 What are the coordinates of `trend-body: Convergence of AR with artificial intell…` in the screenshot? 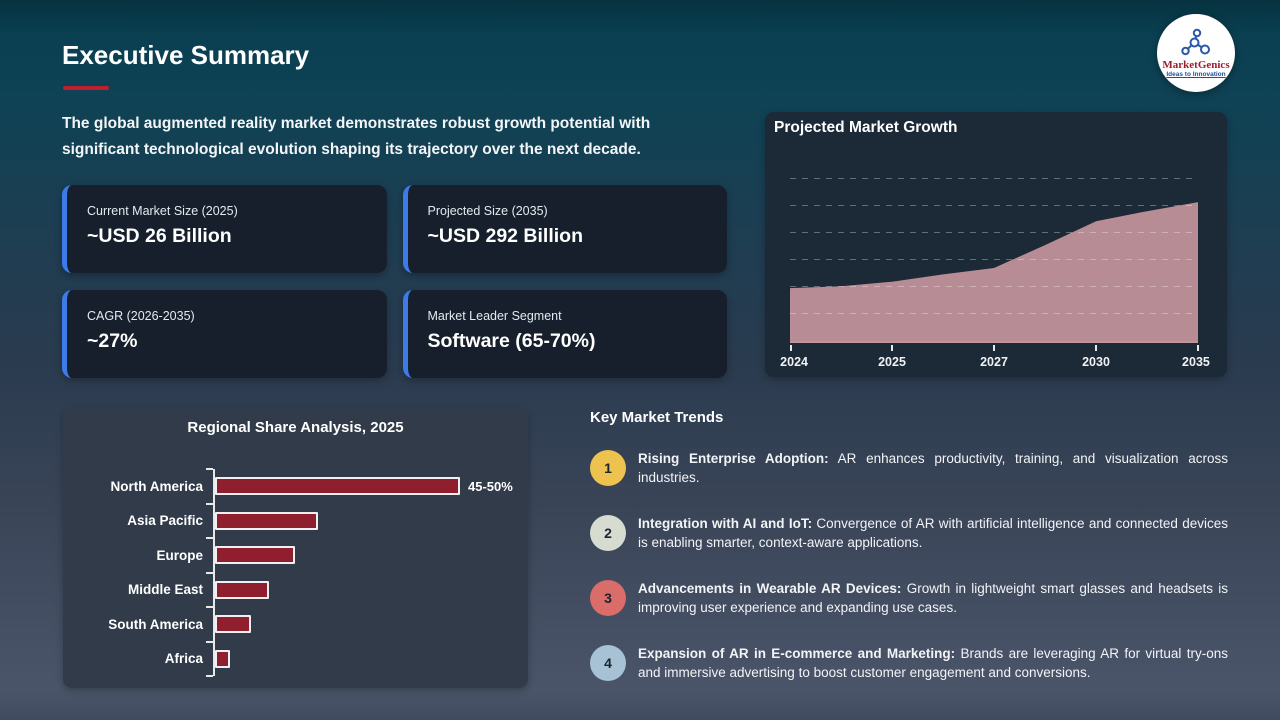 It's located at (933, 533).